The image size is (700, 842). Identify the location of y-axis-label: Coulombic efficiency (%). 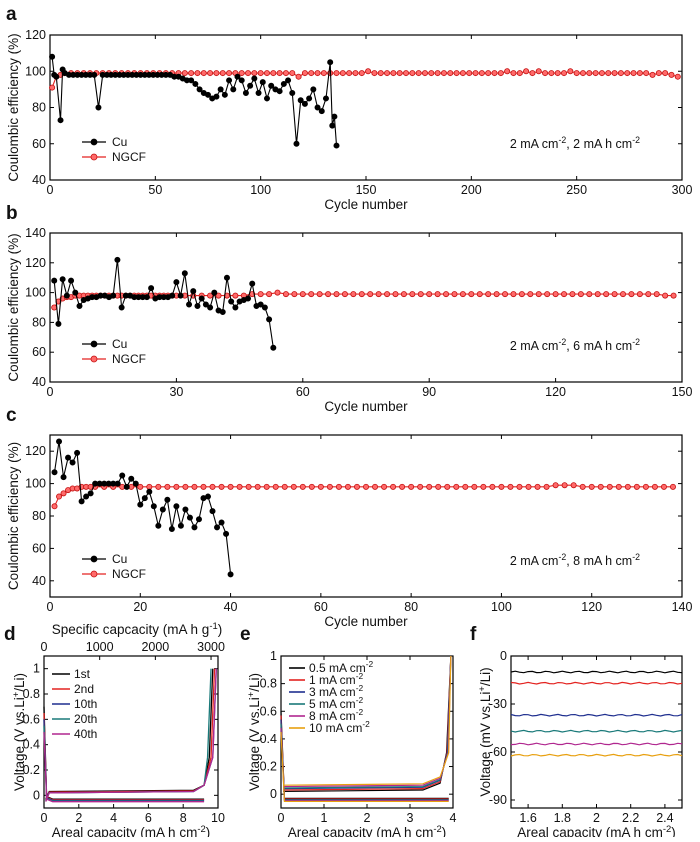
(13, 307).